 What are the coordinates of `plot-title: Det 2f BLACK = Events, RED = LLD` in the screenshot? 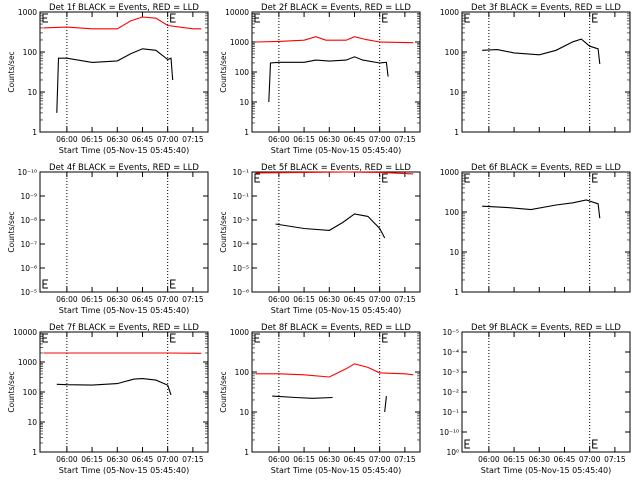 It's located at (336, 8).